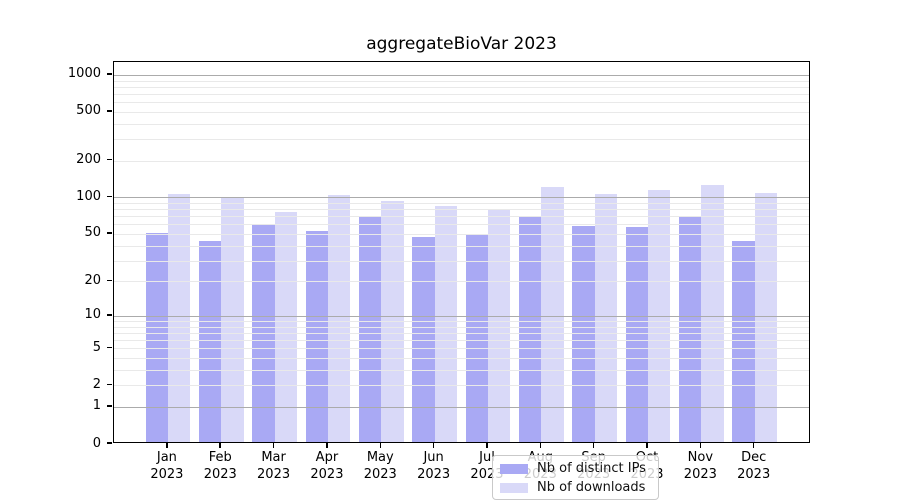  What do you see at coordinates (514, 487) in the screenshot?
I see `legend-swatch-downloads` at bounding box center [514, 487].